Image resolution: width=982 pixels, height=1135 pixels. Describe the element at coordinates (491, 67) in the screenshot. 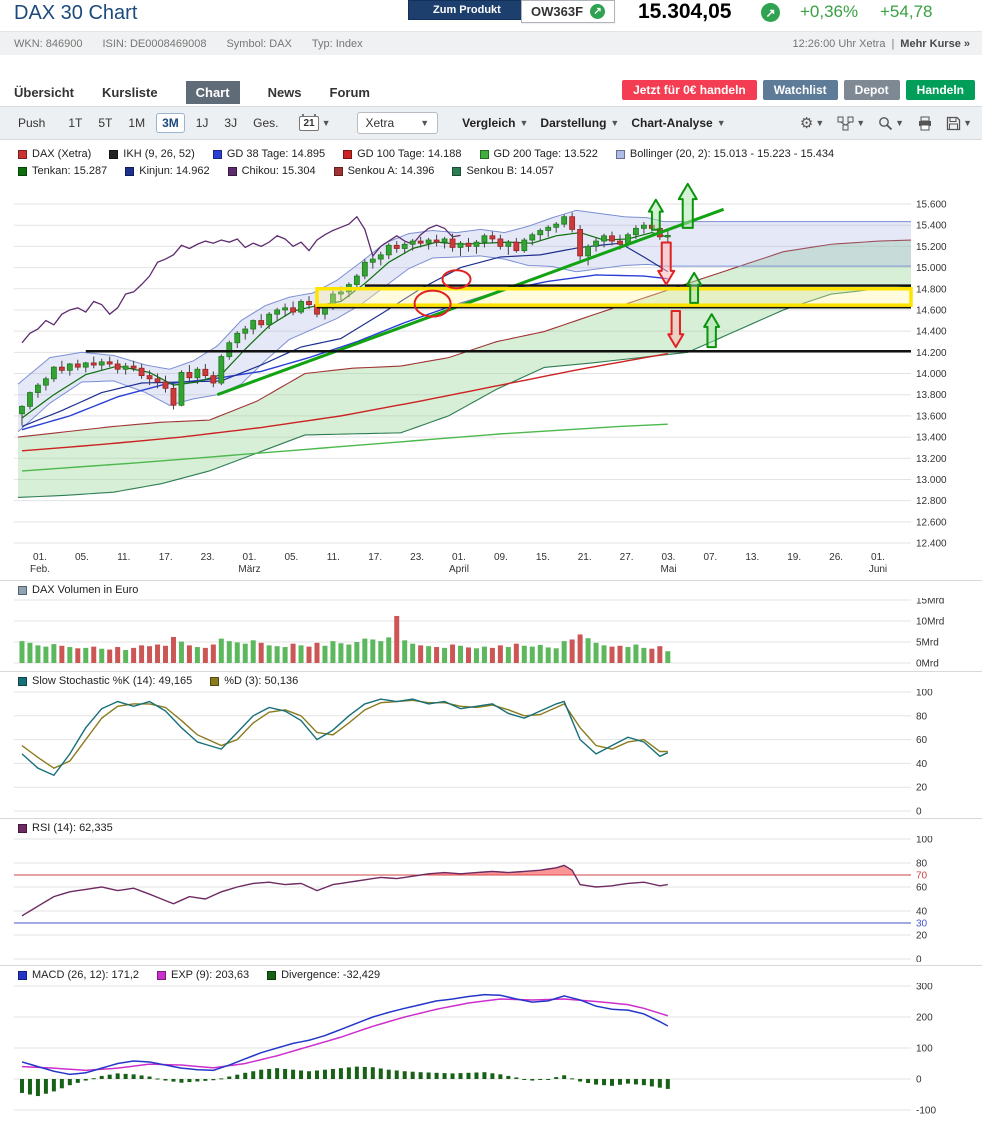

I see `spacer` at that location.